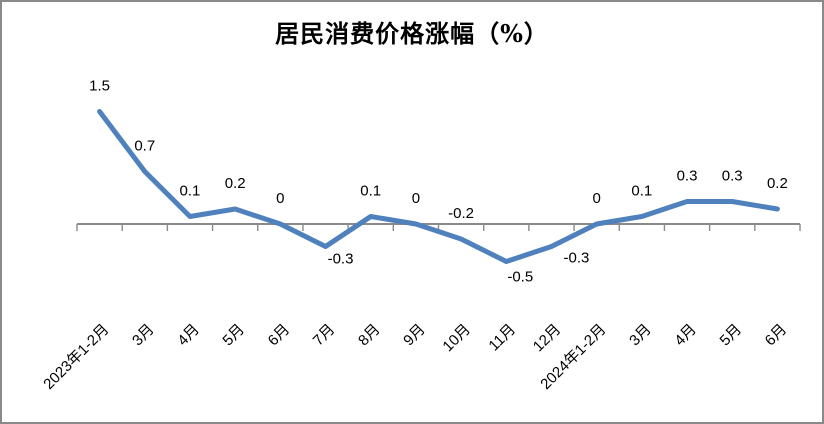  I want to click on data-label: -0.2, so click(461, 213).